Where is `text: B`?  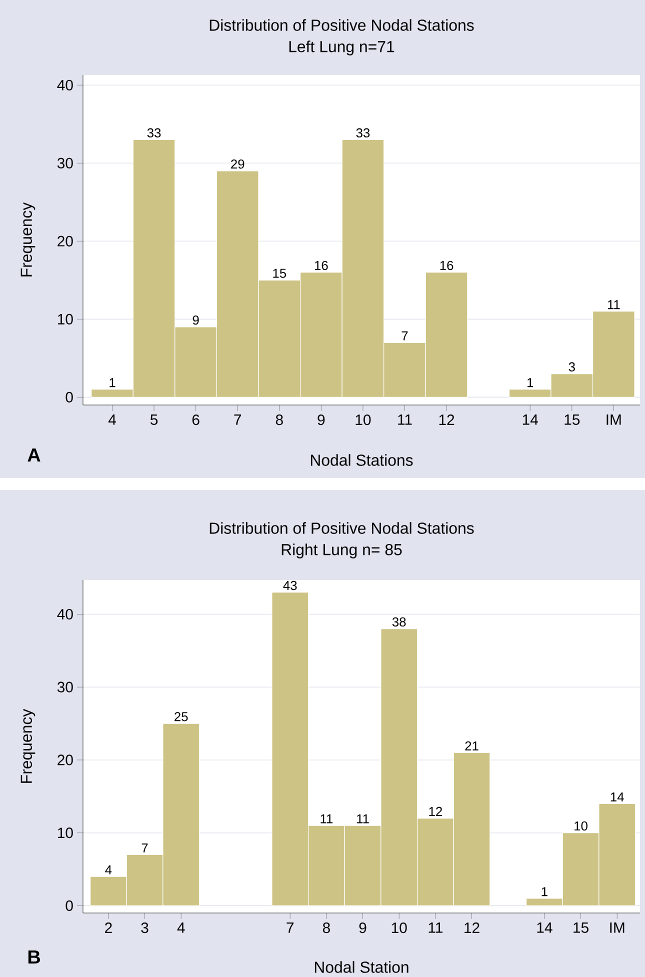
text: B is located at coordinates (34, 957).